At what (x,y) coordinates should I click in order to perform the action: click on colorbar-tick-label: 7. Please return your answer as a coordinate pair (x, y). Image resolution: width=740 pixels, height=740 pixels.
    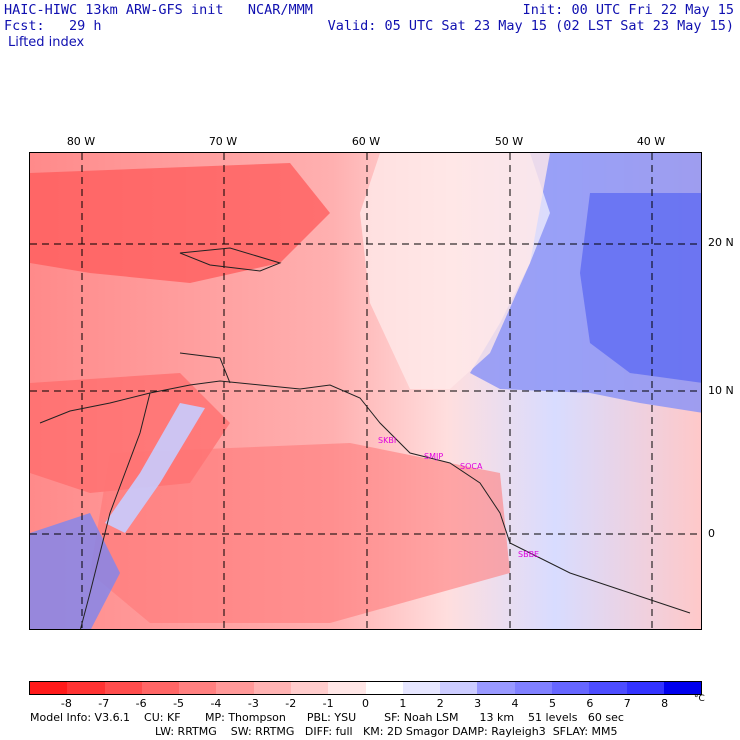
    Looking at the image, I should click on (627, 703).